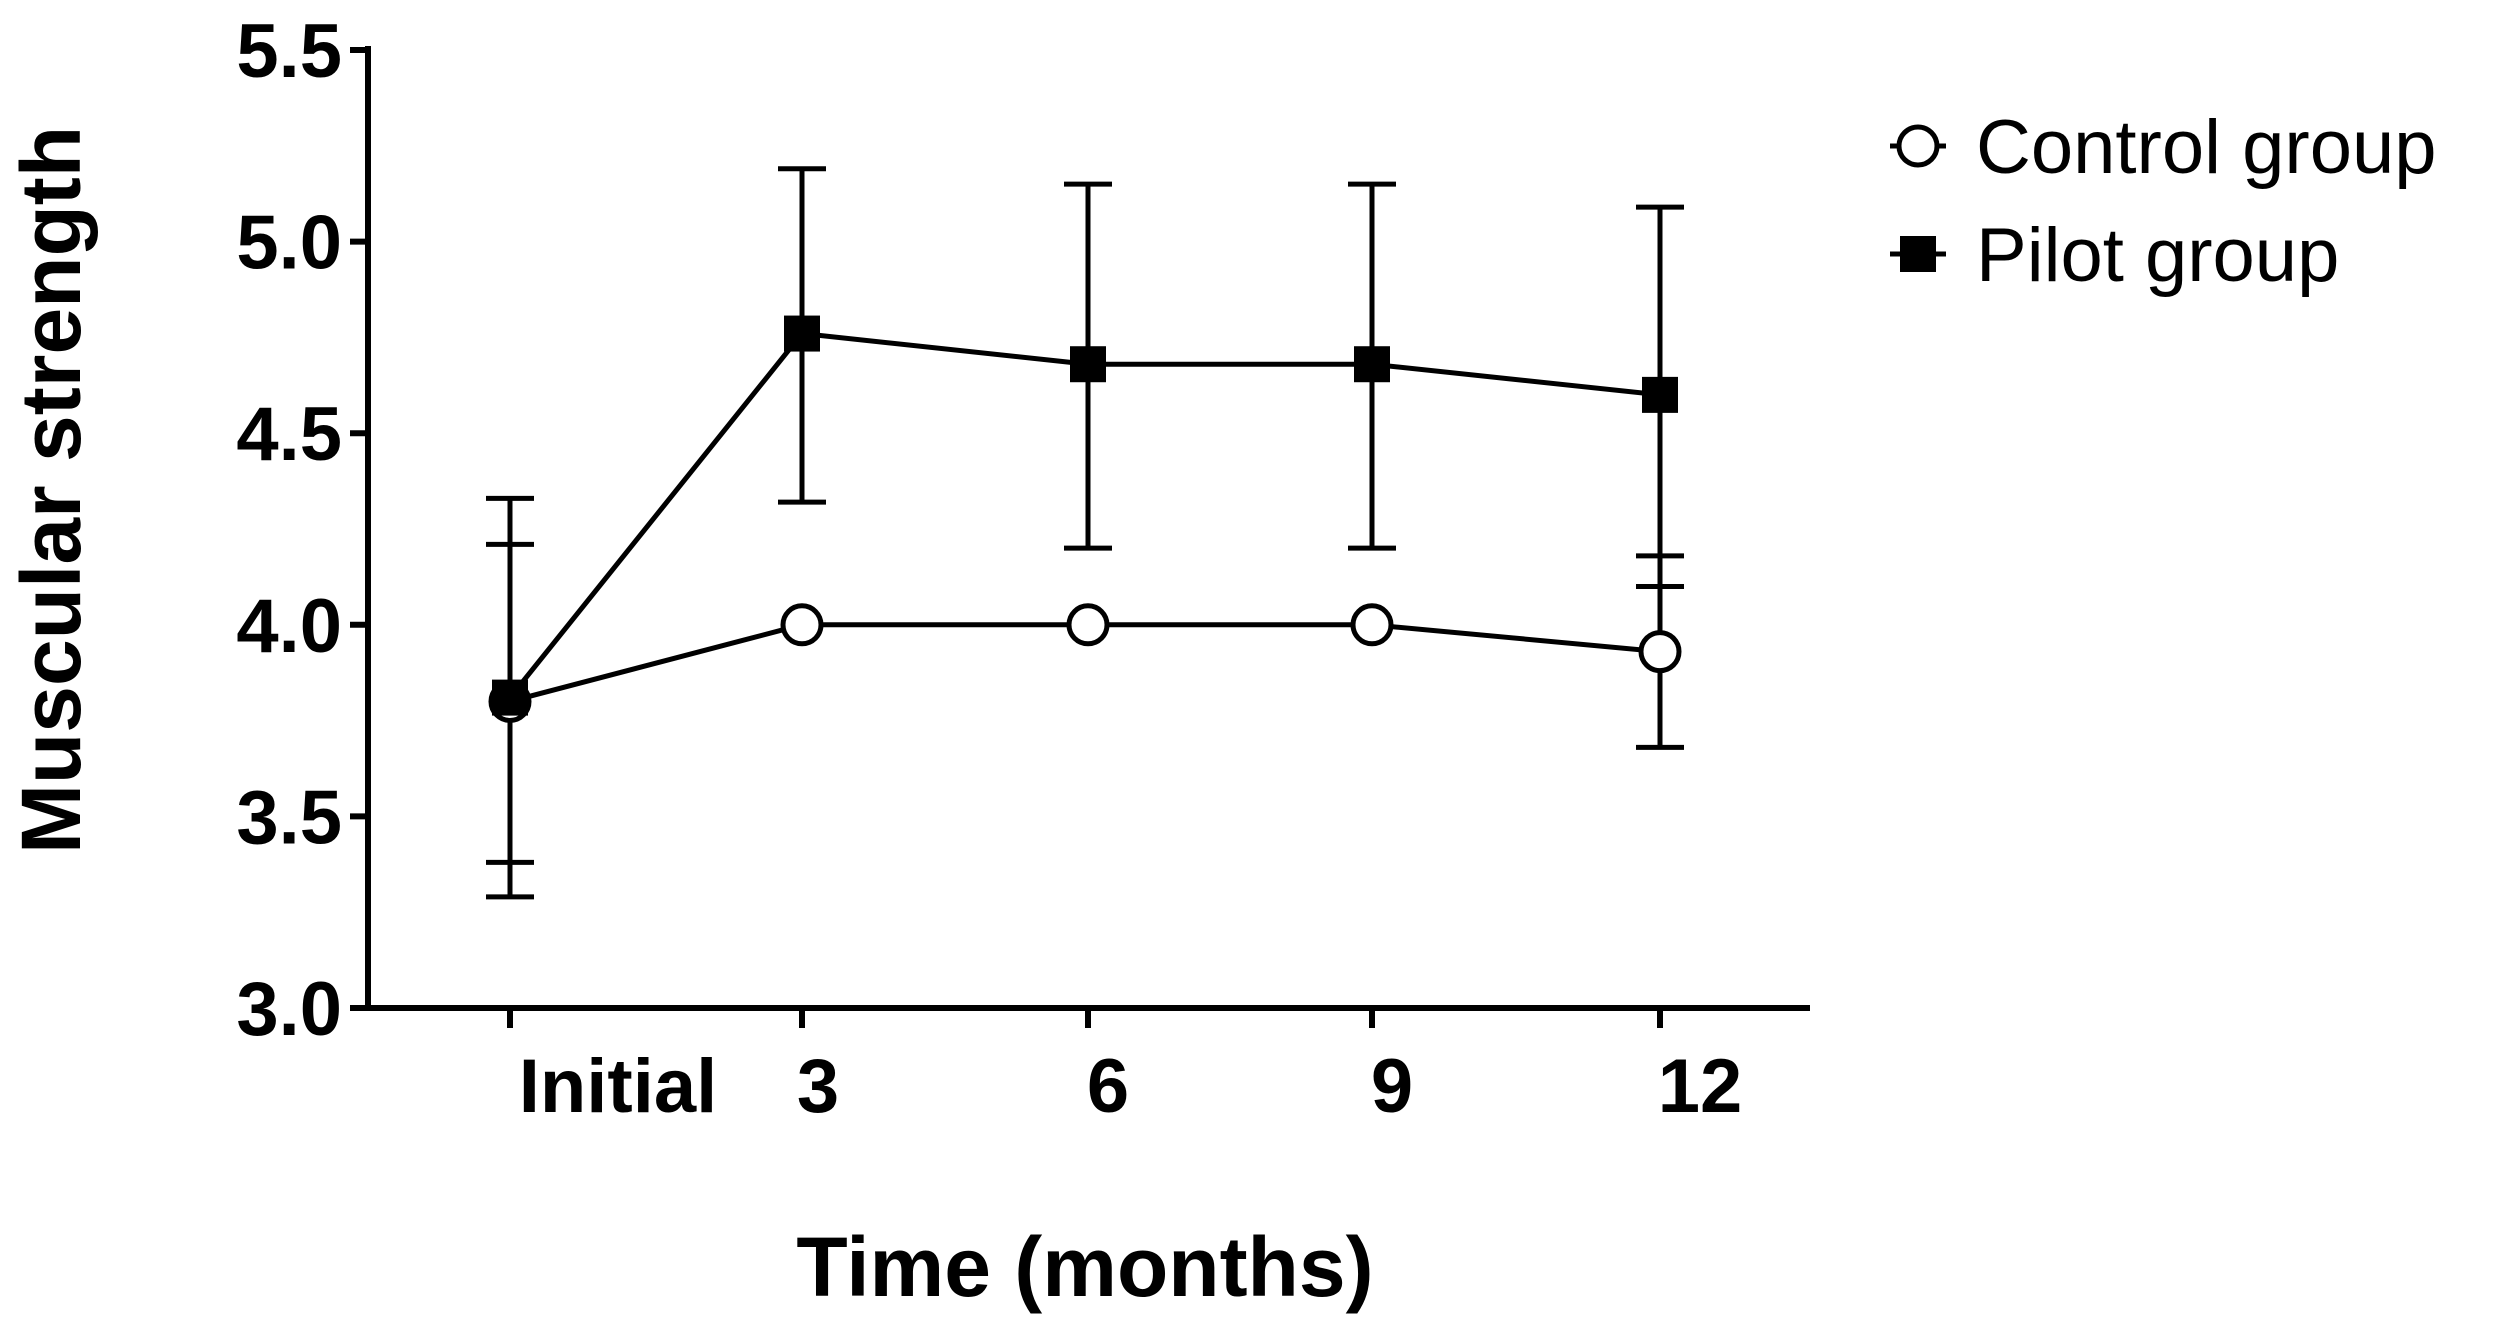  I want to click on legend-marker-control, so click(1918, 146).